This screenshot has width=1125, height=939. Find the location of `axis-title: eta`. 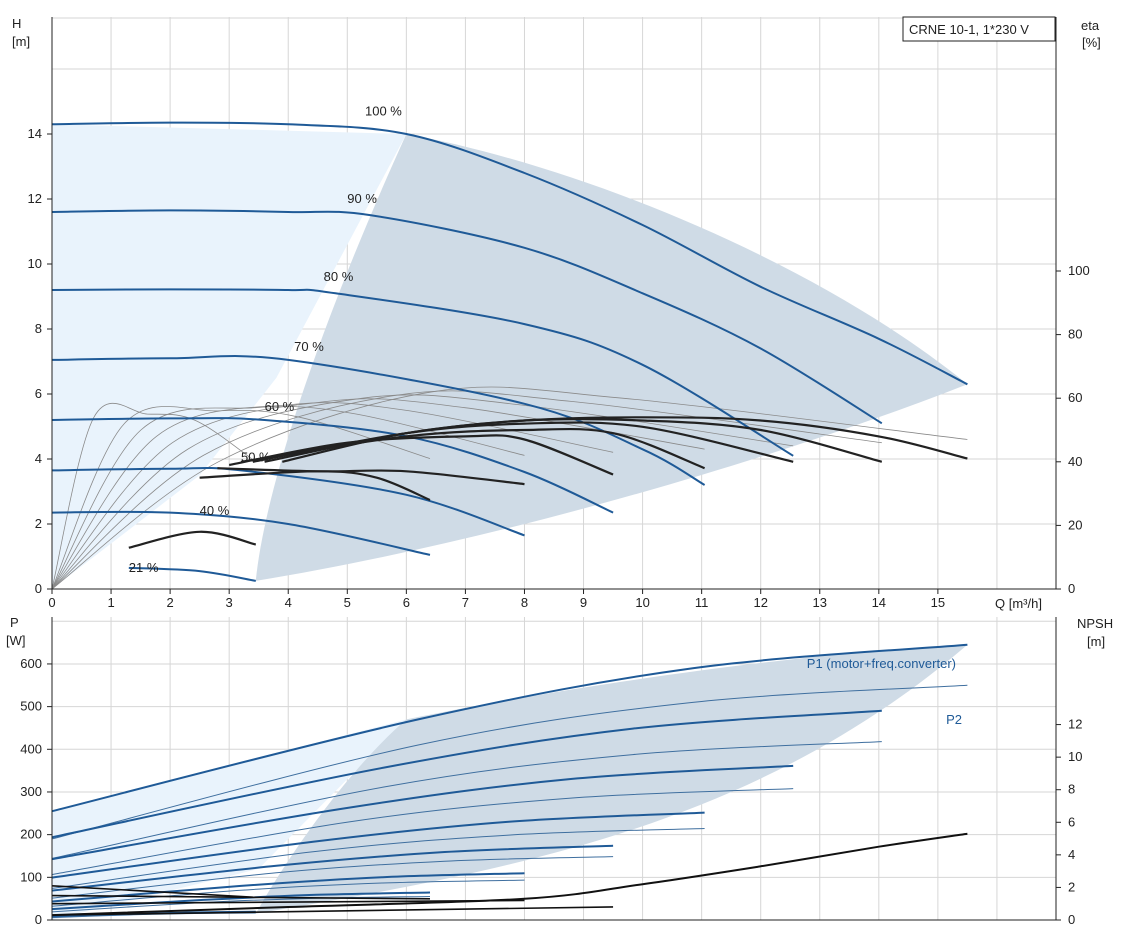

axis-title: eta is located at coordinates (1090, 25).